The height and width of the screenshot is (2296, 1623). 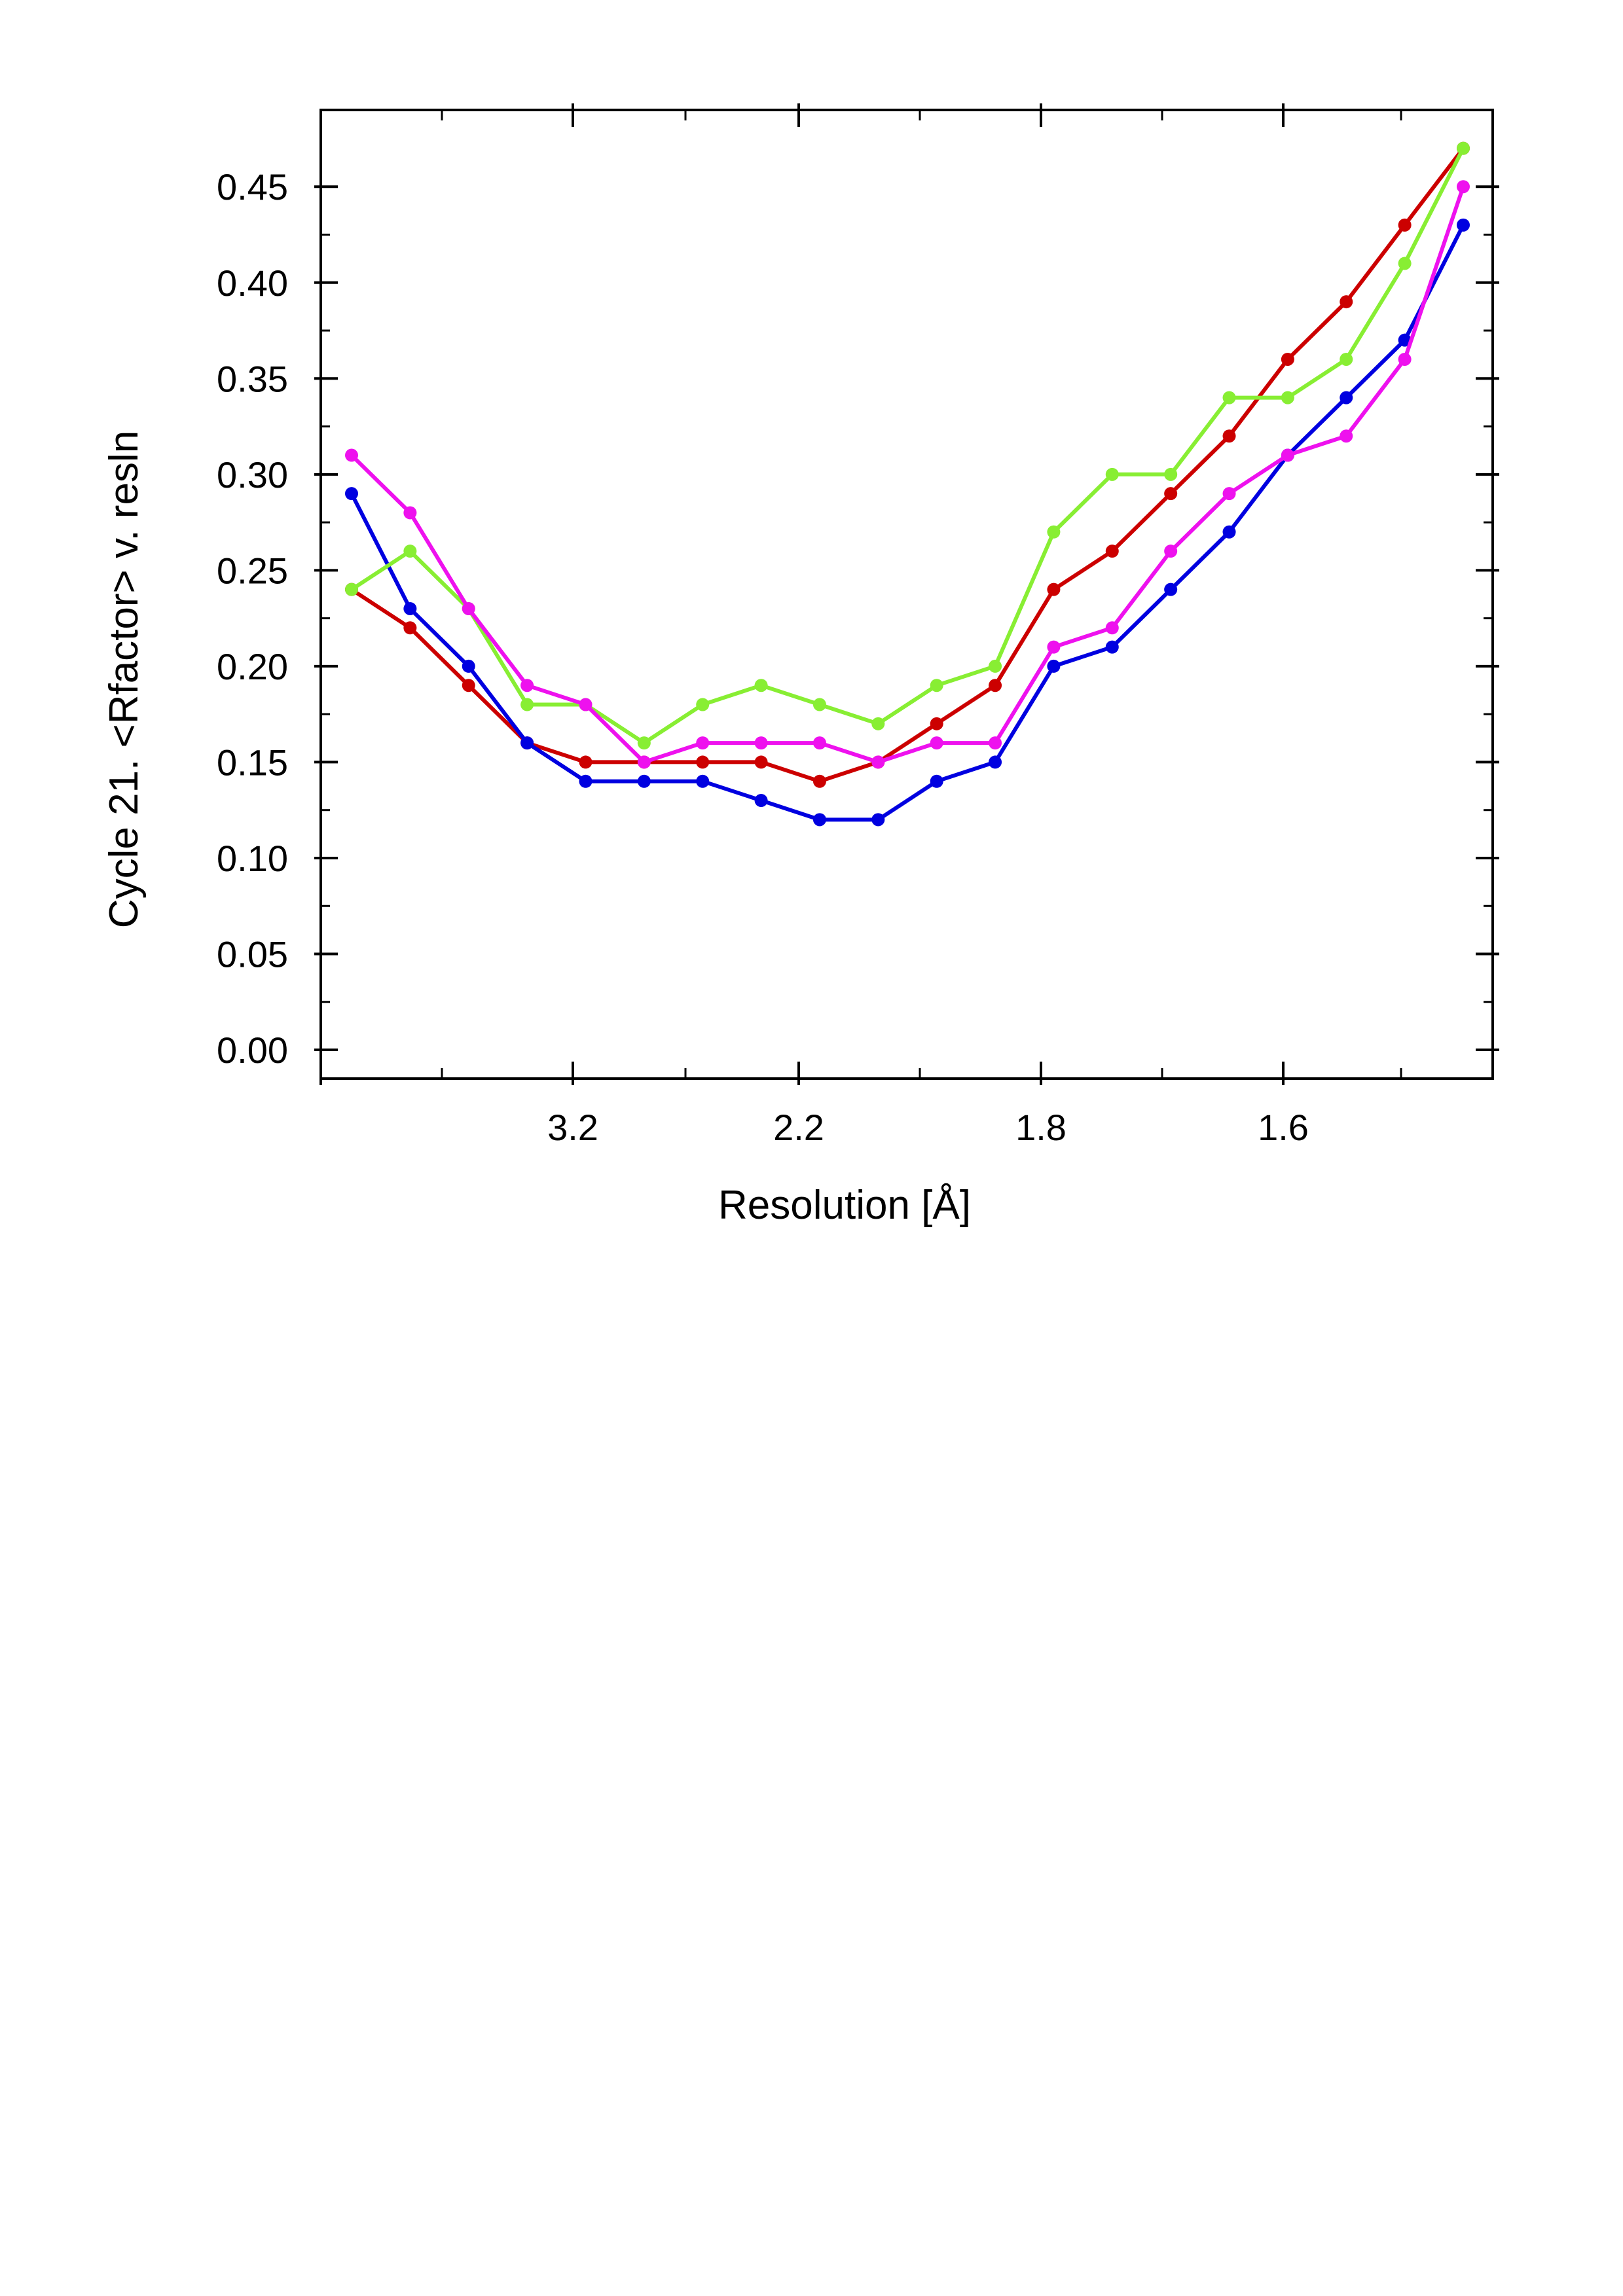 I want to click on y-tick-label: 0.25, so click(x=252, y=570).